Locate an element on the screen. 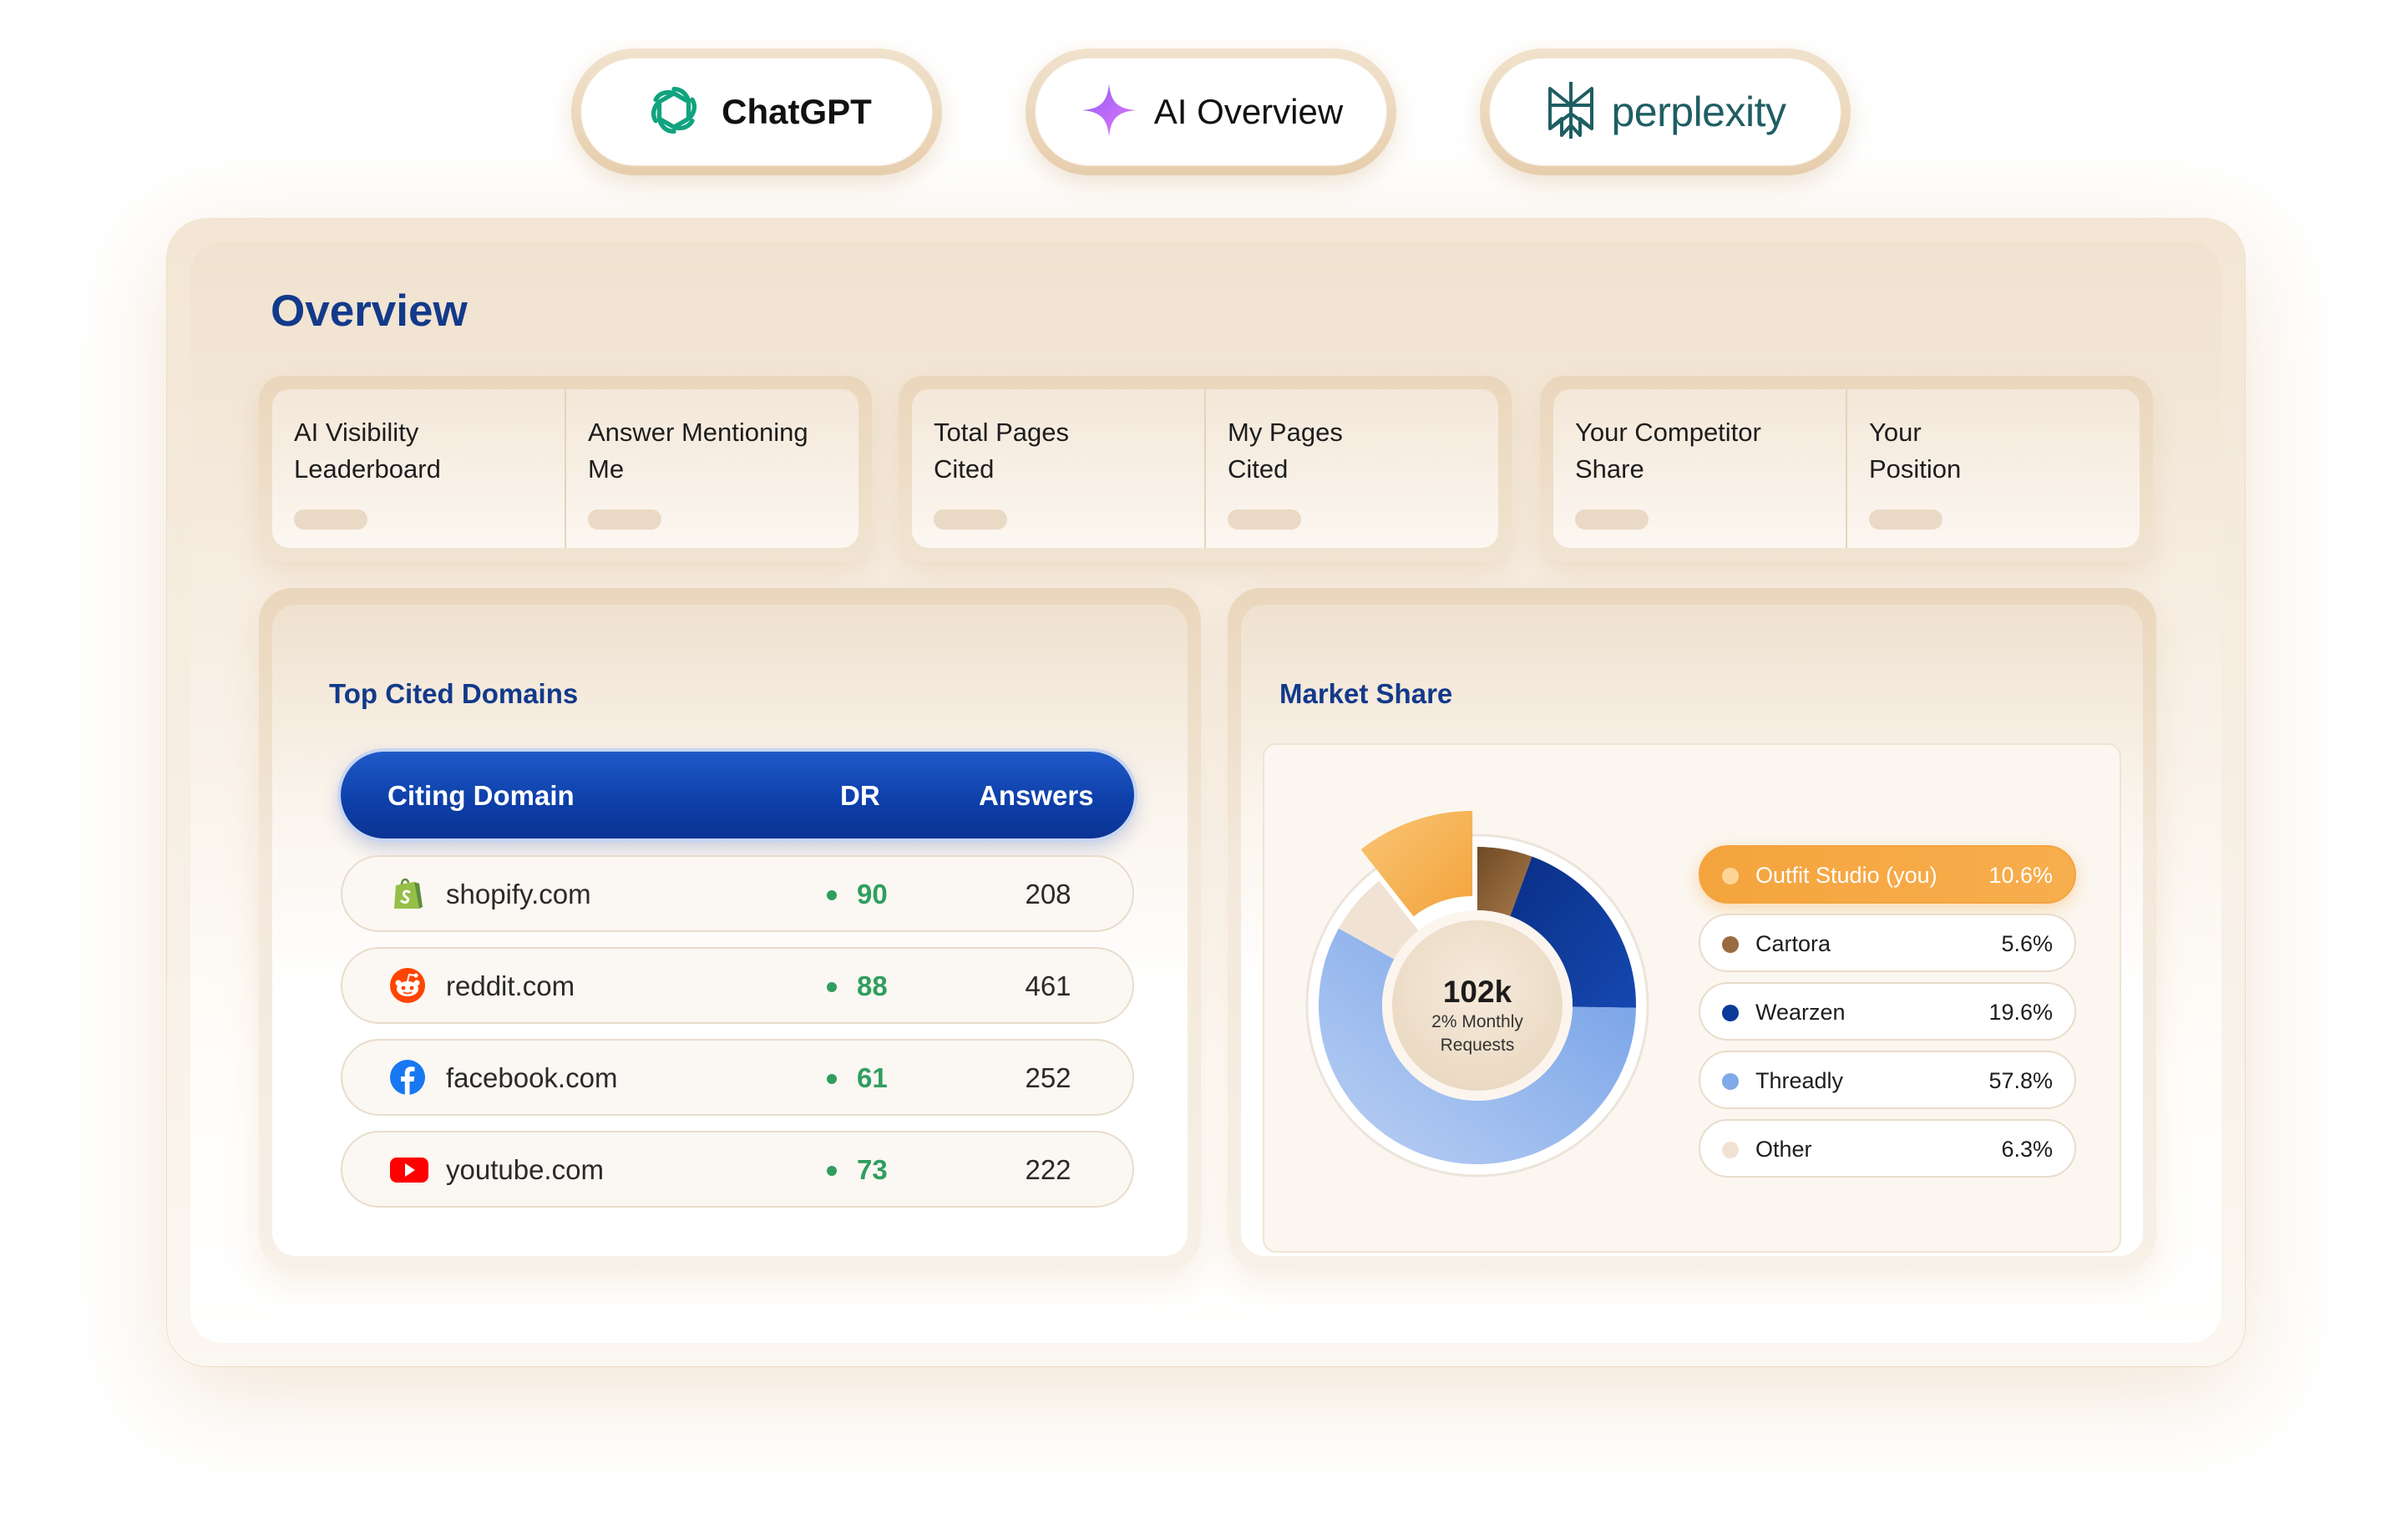  donut-center-subtitle: Requests is located at coordinates (1478, 1045).